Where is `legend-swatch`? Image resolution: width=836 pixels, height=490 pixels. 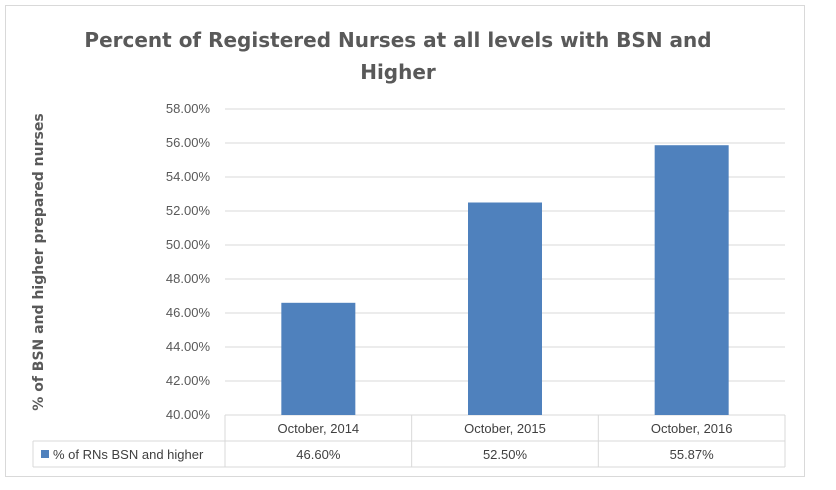 legend-swatch is located at coordinates (45, 454).